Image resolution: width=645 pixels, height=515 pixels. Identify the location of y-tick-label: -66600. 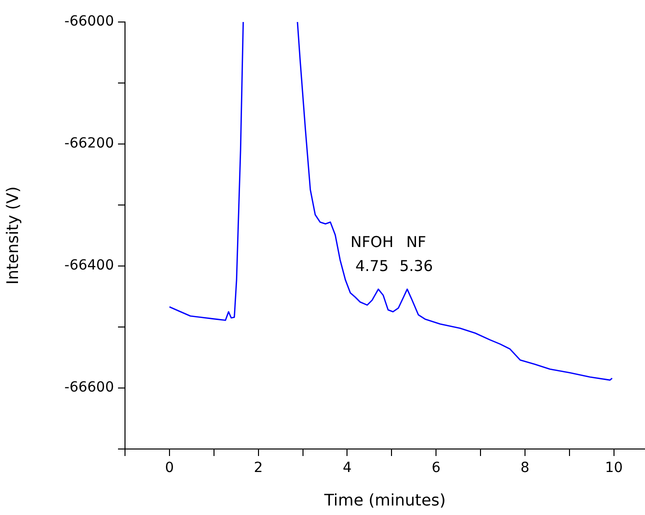
(89, 388).